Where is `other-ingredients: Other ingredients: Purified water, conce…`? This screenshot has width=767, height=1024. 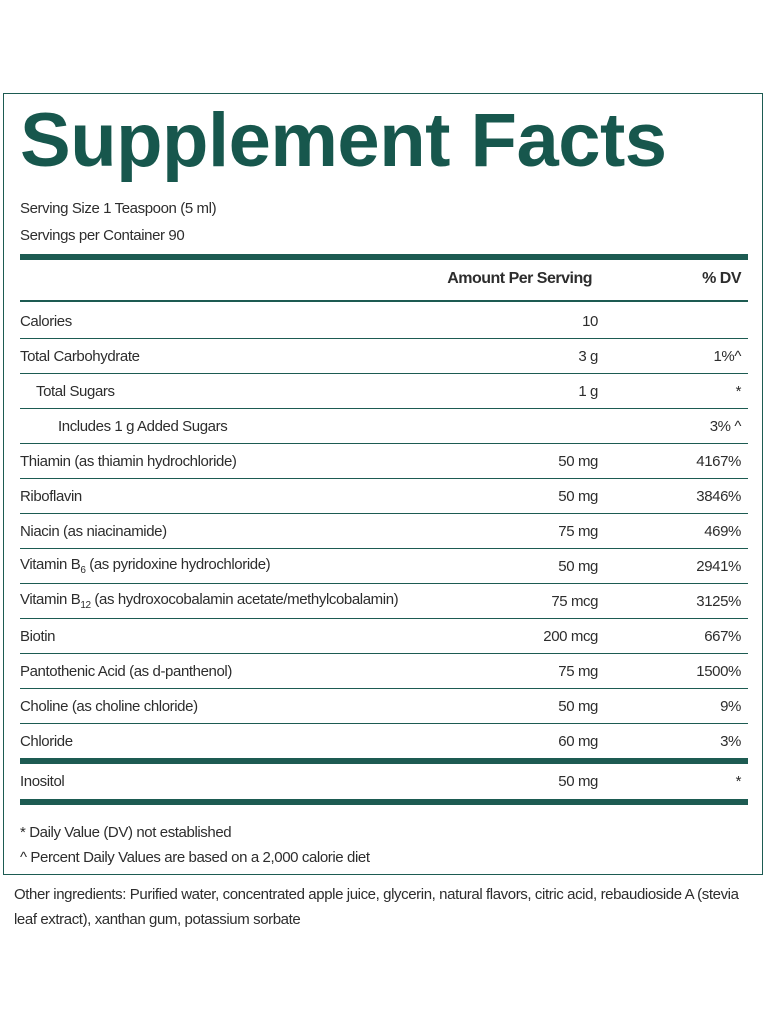
other-ingredients: Other ingredients: Purified water, conce… is located at coordinates (376, 907).